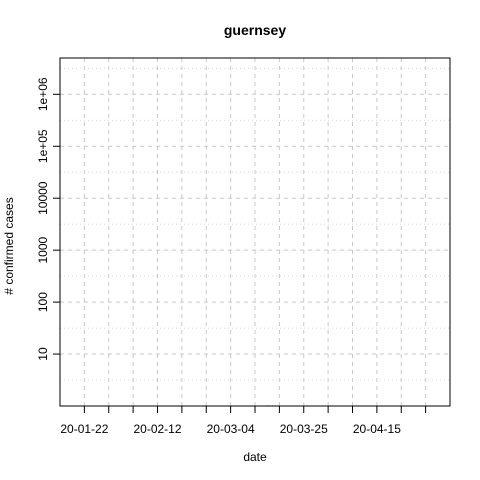 The image size is (480, 480). Describe the element at coordinates (43, 302) in the screenshot. I see `y-tick-label: 100` at that location.